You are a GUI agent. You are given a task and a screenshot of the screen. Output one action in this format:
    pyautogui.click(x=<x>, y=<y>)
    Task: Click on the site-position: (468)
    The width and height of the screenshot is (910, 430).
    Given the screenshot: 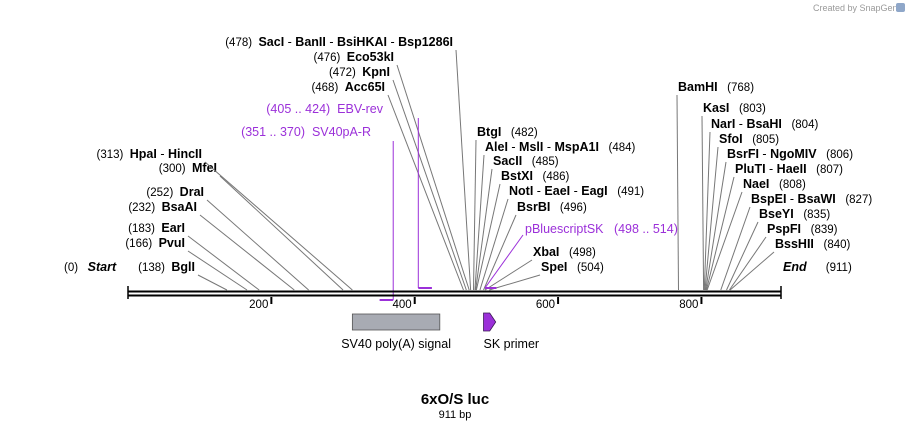 What is the action you would take?
    pyautogui.click(x=327, y=88)
    